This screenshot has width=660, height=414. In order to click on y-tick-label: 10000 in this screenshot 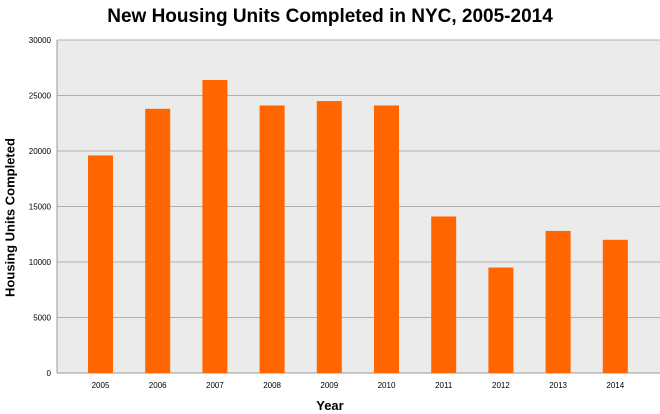, I will do `click(40, 262)`.